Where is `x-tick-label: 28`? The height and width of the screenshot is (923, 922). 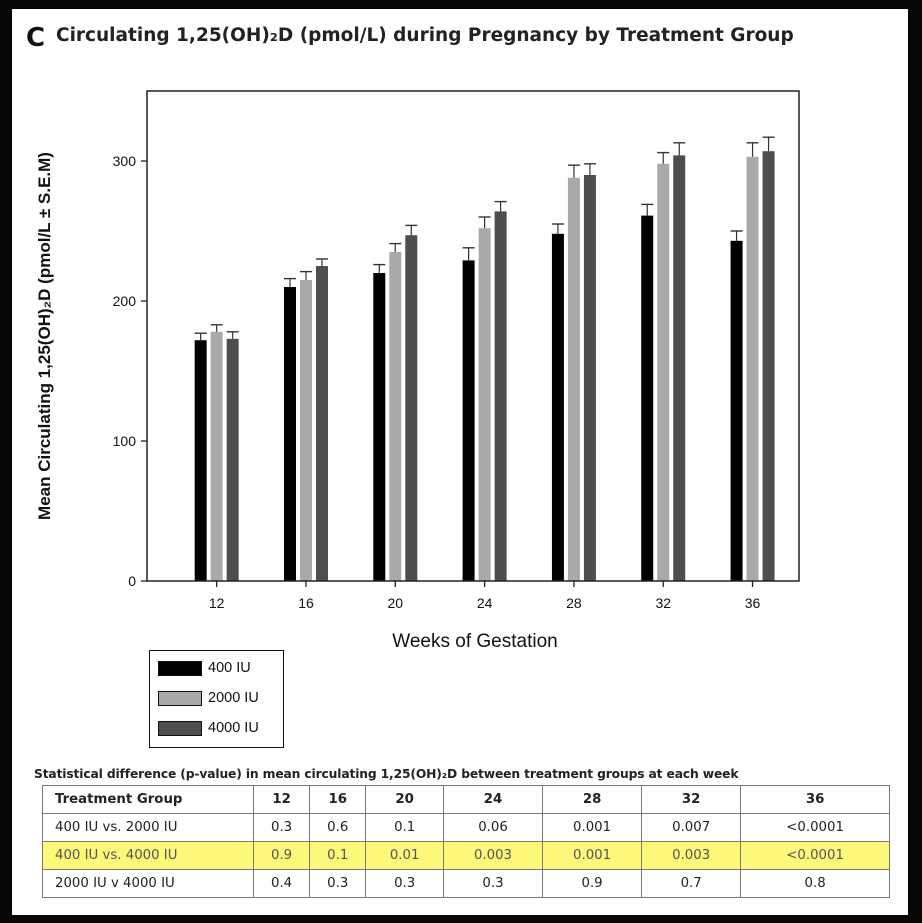
x-tick-label: 28 is located at coordinates (574, 603).